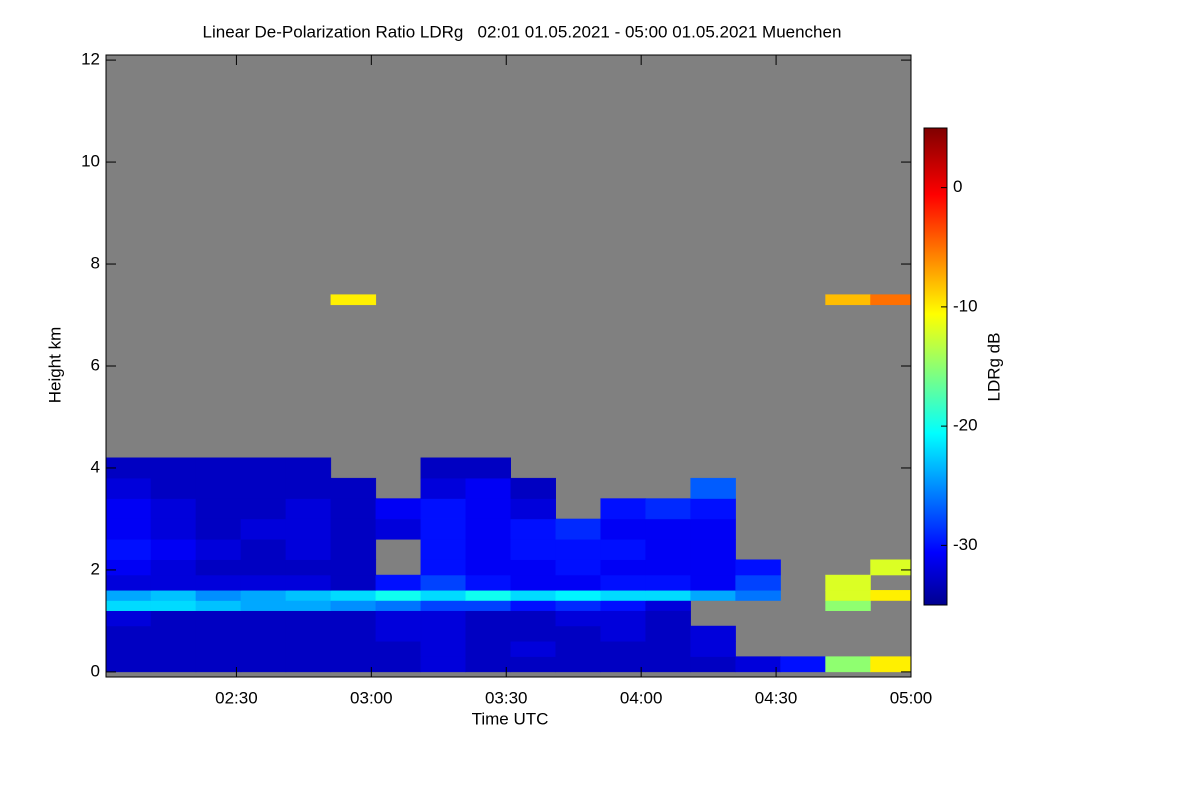 This screenshot has width=1200, height=800. Describe the element at coordinates (90, 59) in the screenshot. I see `y-tick-label: 12` at that location.